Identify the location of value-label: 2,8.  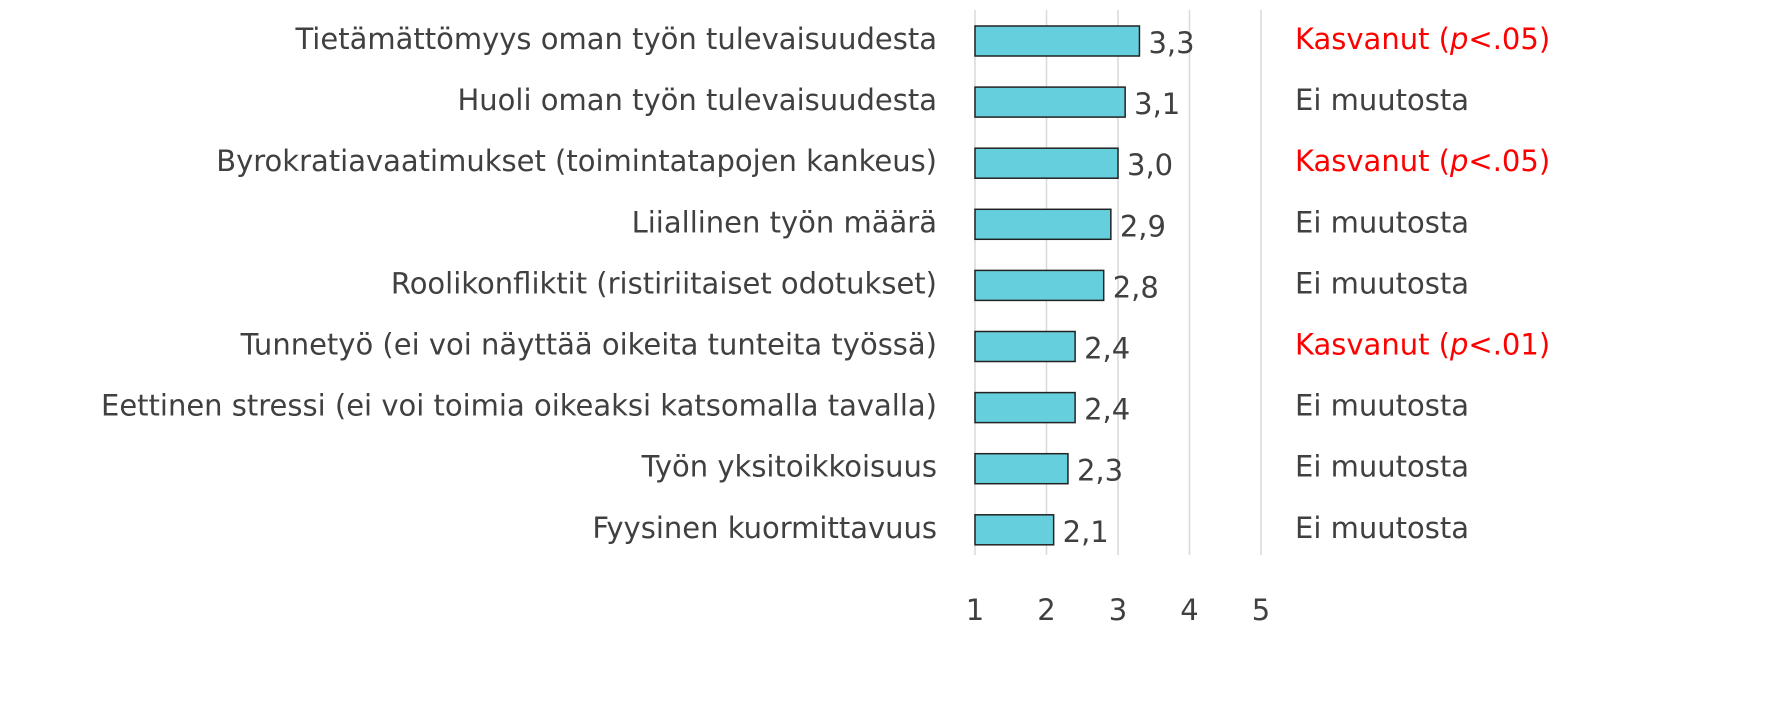
(1136, 287).